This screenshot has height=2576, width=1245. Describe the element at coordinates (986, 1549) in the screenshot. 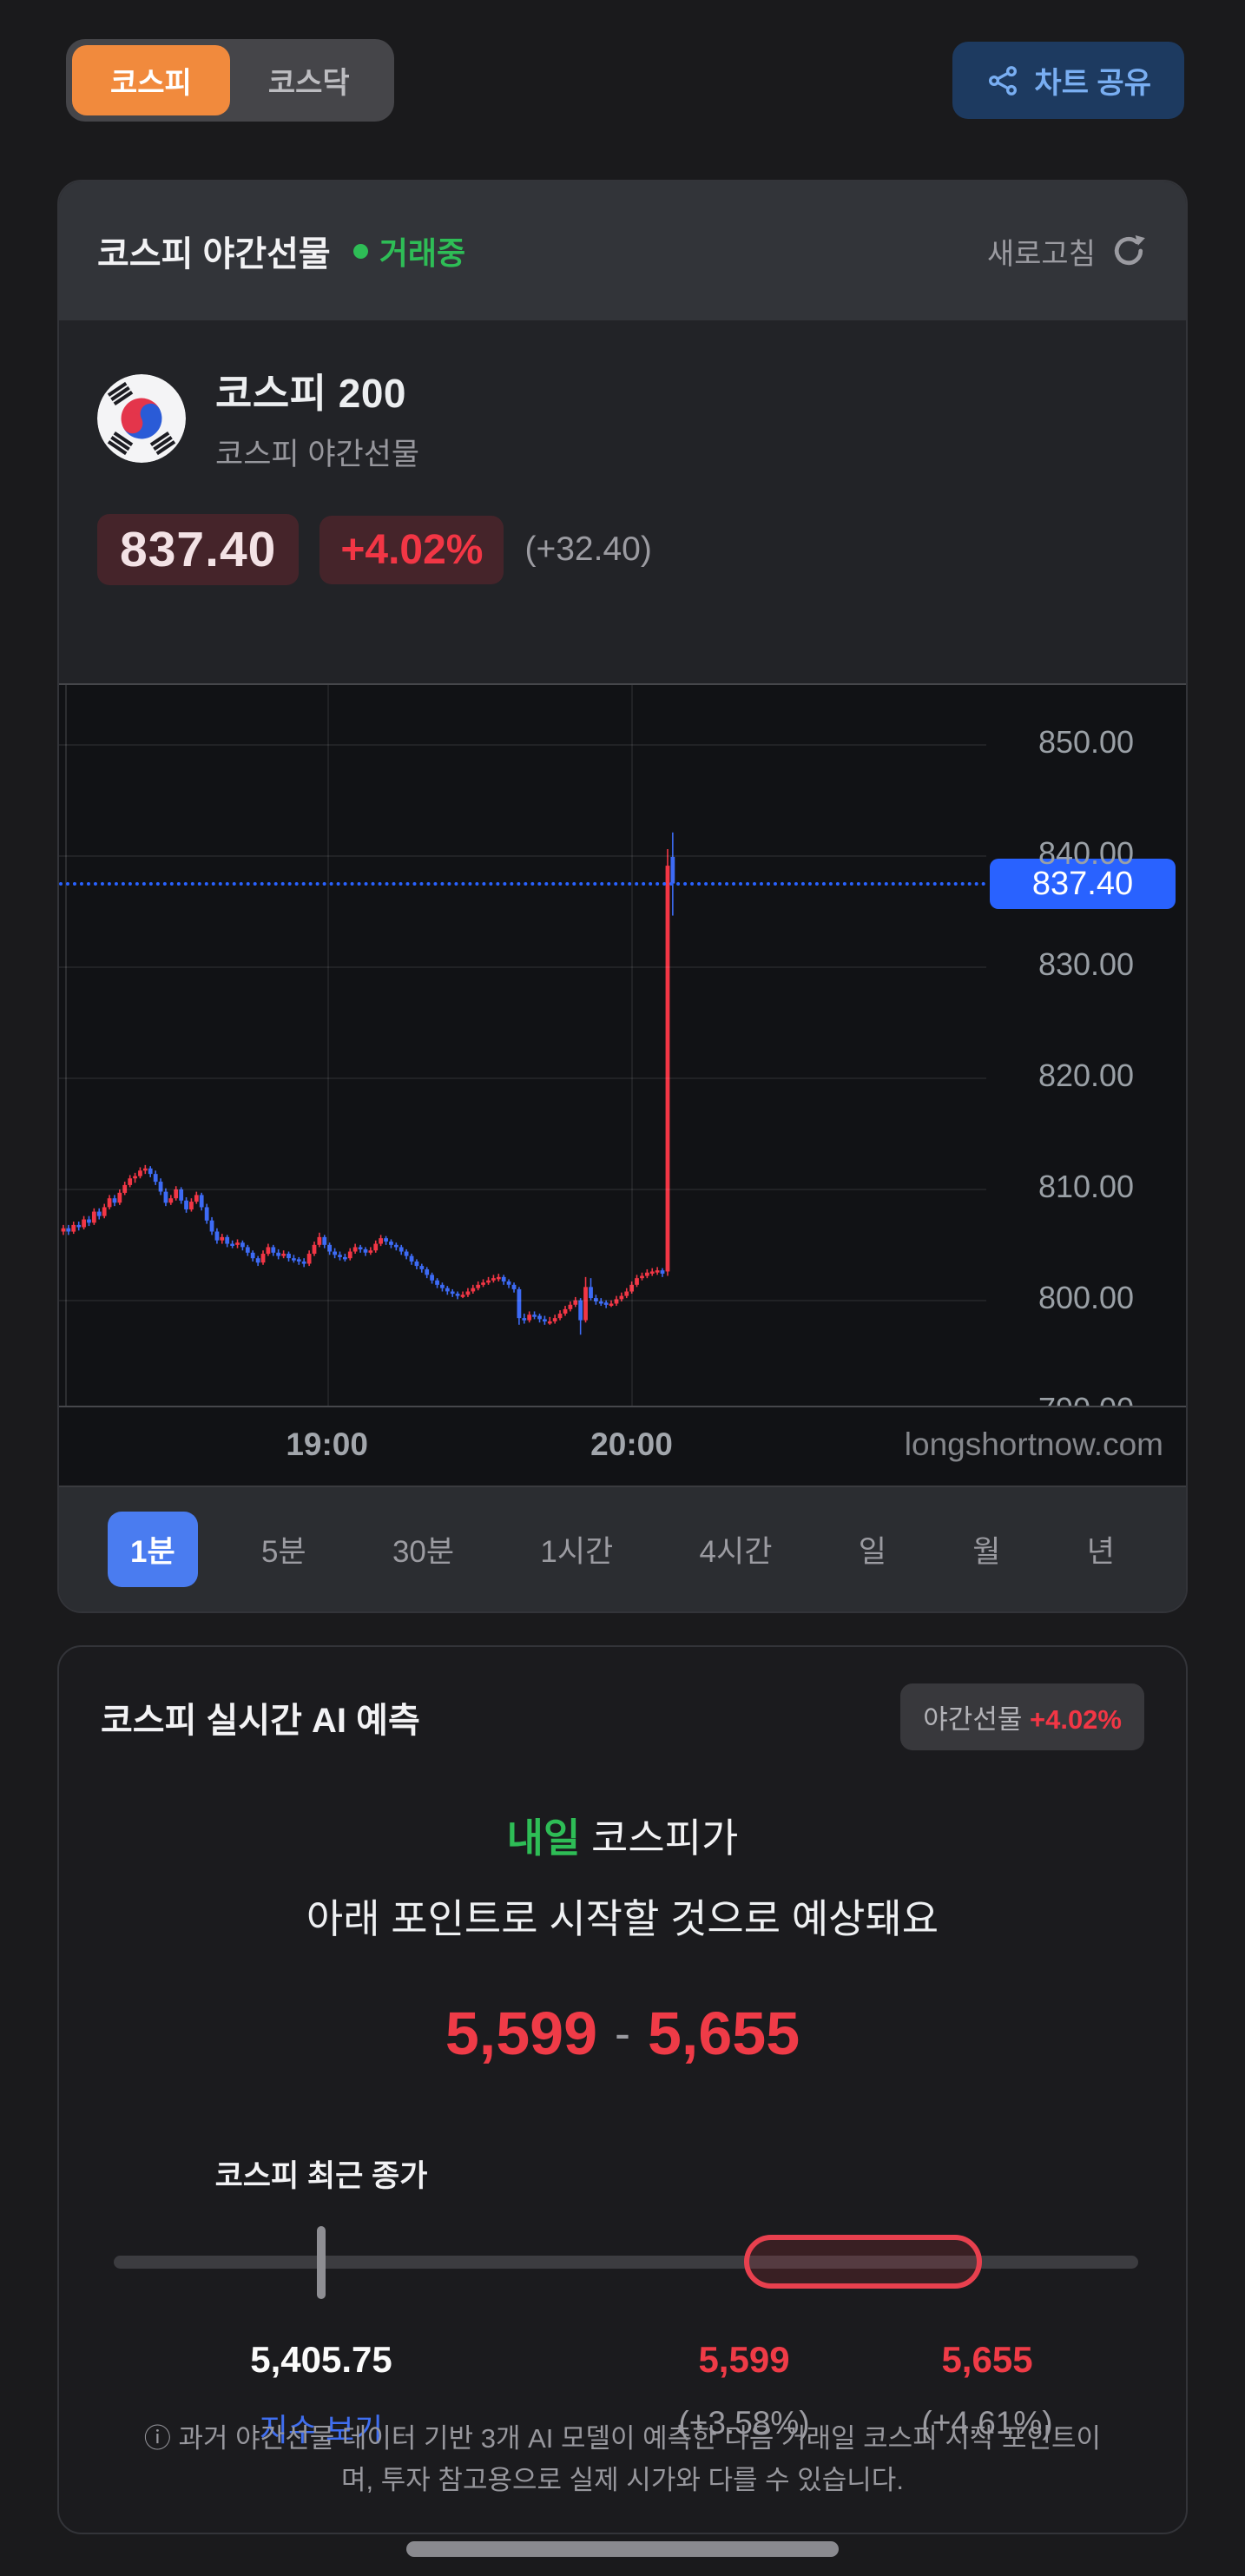

I see `timeframe-month: 월` at that location.